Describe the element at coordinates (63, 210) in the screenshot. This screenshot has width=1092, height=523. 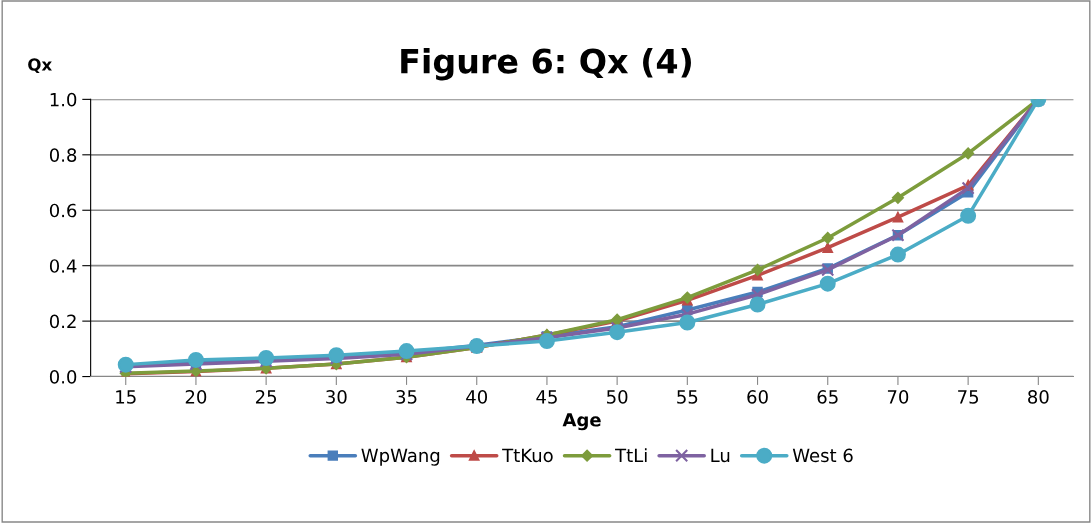
I see `y-tick-label: 0.6` at that location.